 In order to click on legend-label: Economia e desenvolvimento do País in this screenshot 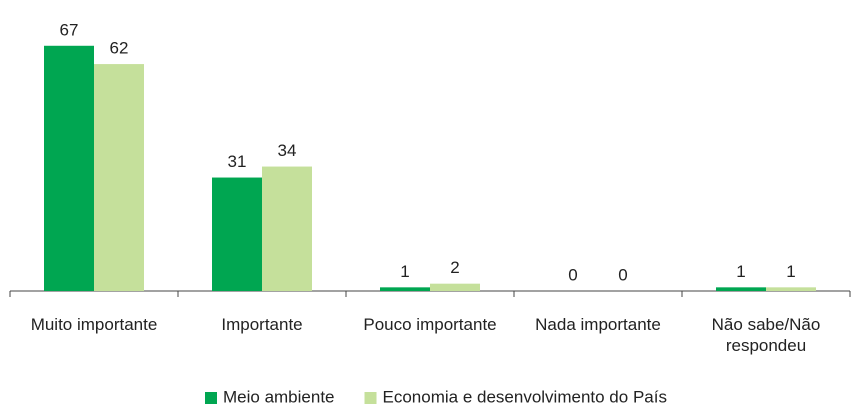, I will do `click(525, 396)`.